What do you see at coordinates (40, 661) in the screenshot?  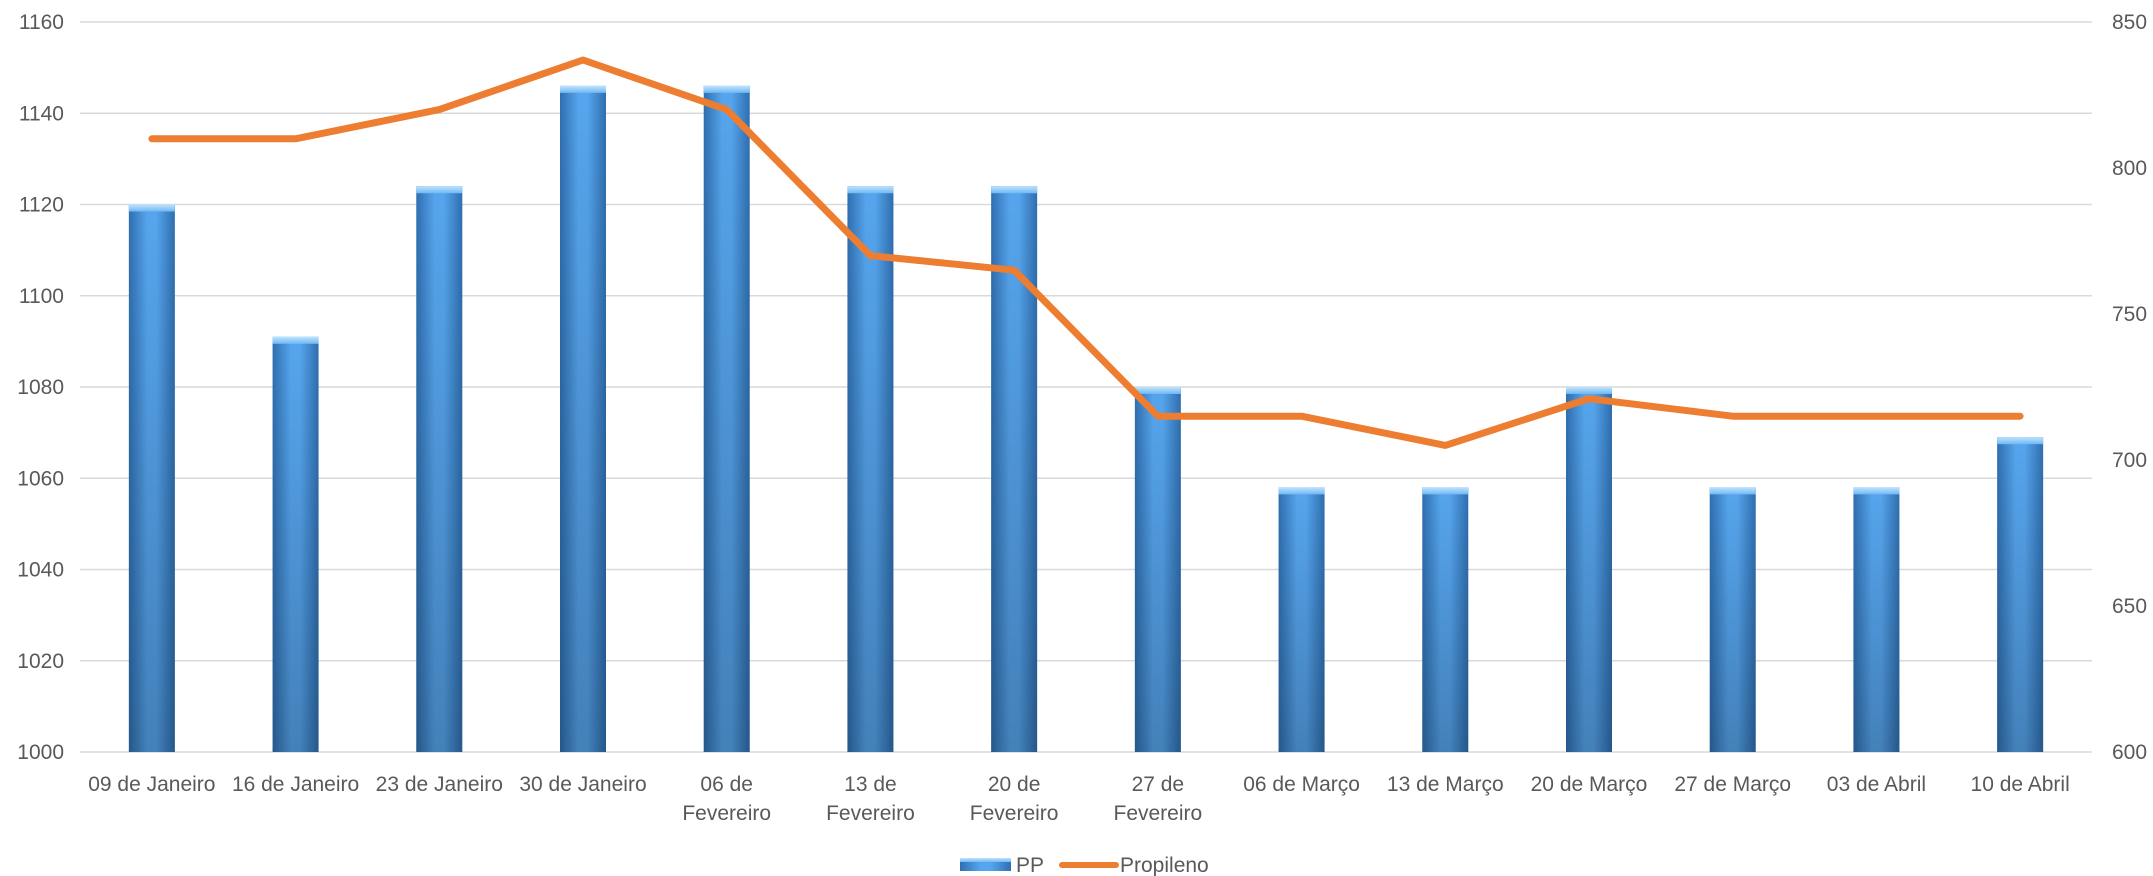 I see `left-axis-tick-label: 1020` at bounding box center [40, 661].